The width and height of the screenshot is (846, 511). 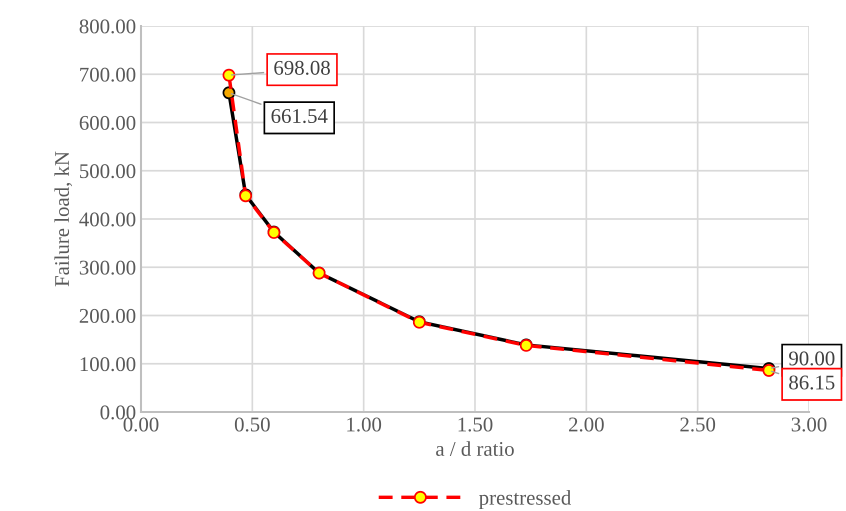 I want to click on y-tick-label: 400.00, so click(x=107, y=219).